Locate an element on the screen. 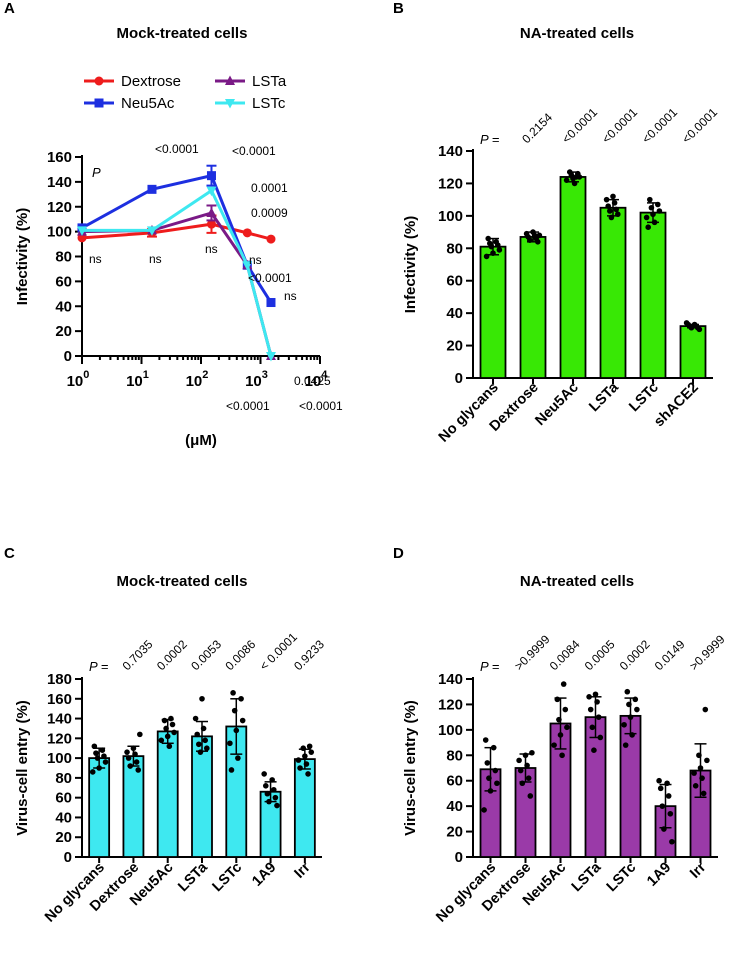 This screenshot has height=955, width=744. legend-label: Neu5Ac is located at coordinates (148, 103).